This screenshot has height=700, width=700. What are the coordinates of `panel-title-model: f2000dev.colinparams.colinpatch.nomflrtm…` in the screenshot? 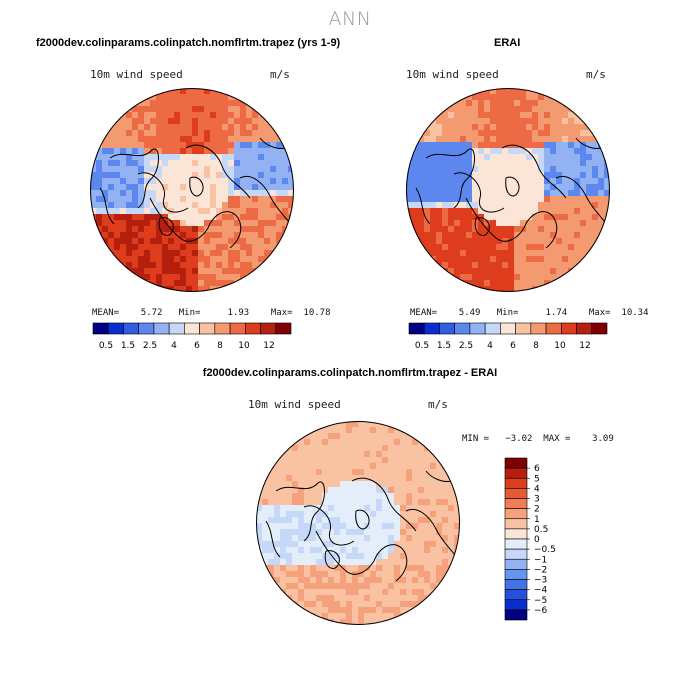 It's located at (188, 43).